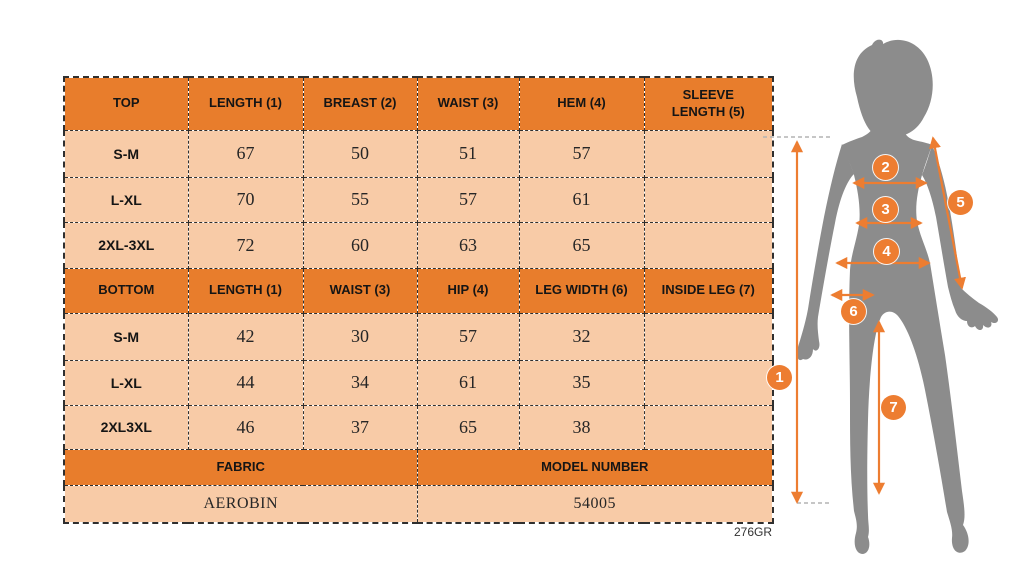 This screenshot has width=1024, height=576. Describe the element at coordinates (245, 382) in the screenshot. I see `size-value: 44` at that location.